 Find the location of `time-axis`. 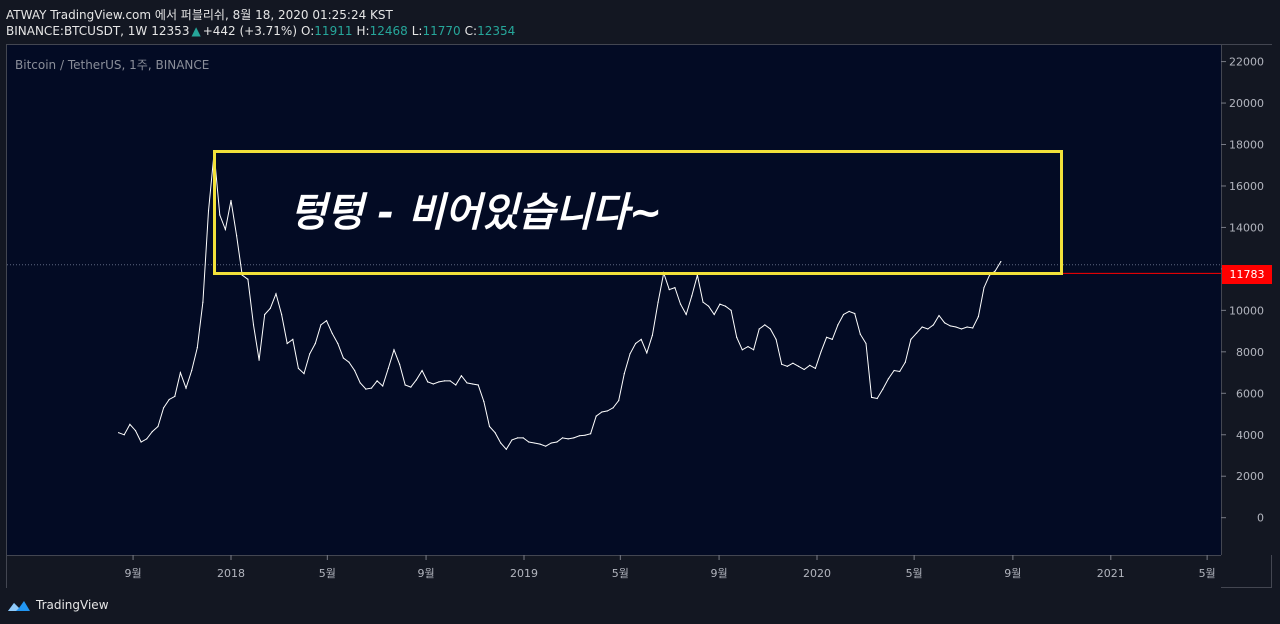

time-axis is located at coordinates (614, 571).